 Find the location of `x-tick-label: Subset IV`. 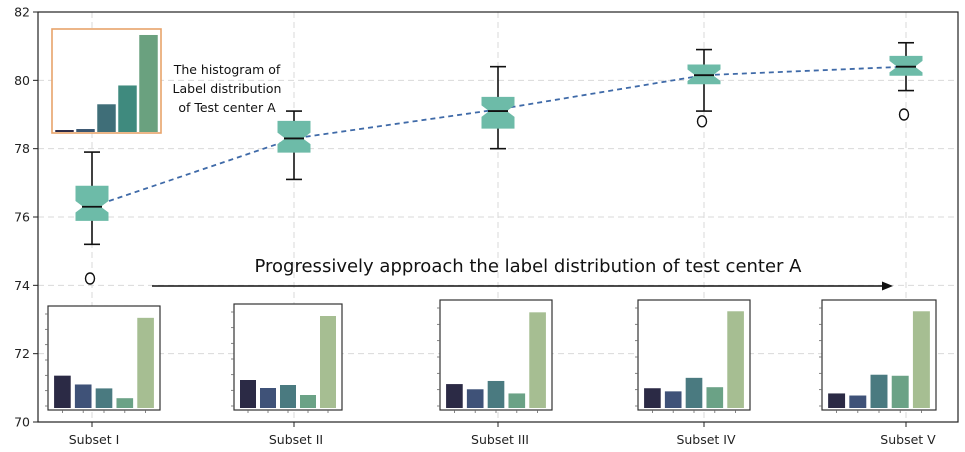

x-tick-label: Subset IV is located at coordinates (706, 439).